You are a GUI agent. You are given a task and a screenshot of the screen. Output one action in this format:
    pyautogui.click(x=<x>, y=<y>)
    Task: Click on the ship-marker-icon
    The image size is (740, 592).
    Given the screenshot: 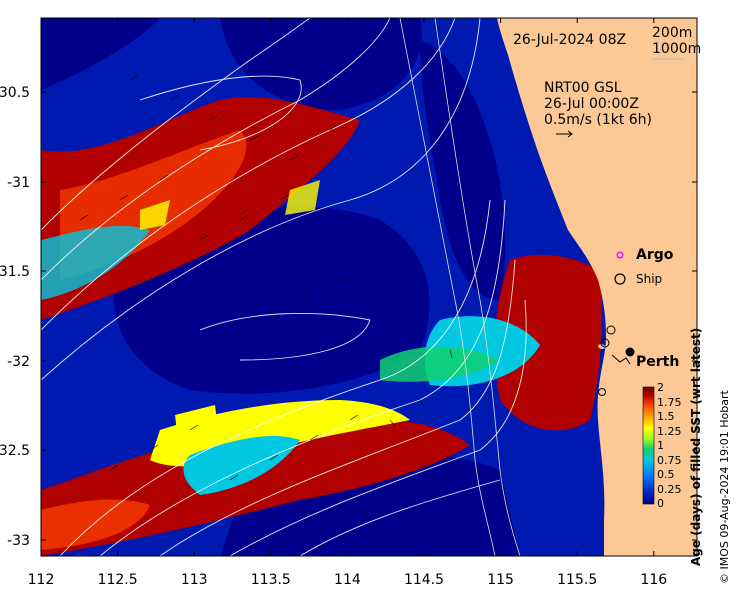 What is the action you would take?
    pyautogui.click(x=620, y=279)
    